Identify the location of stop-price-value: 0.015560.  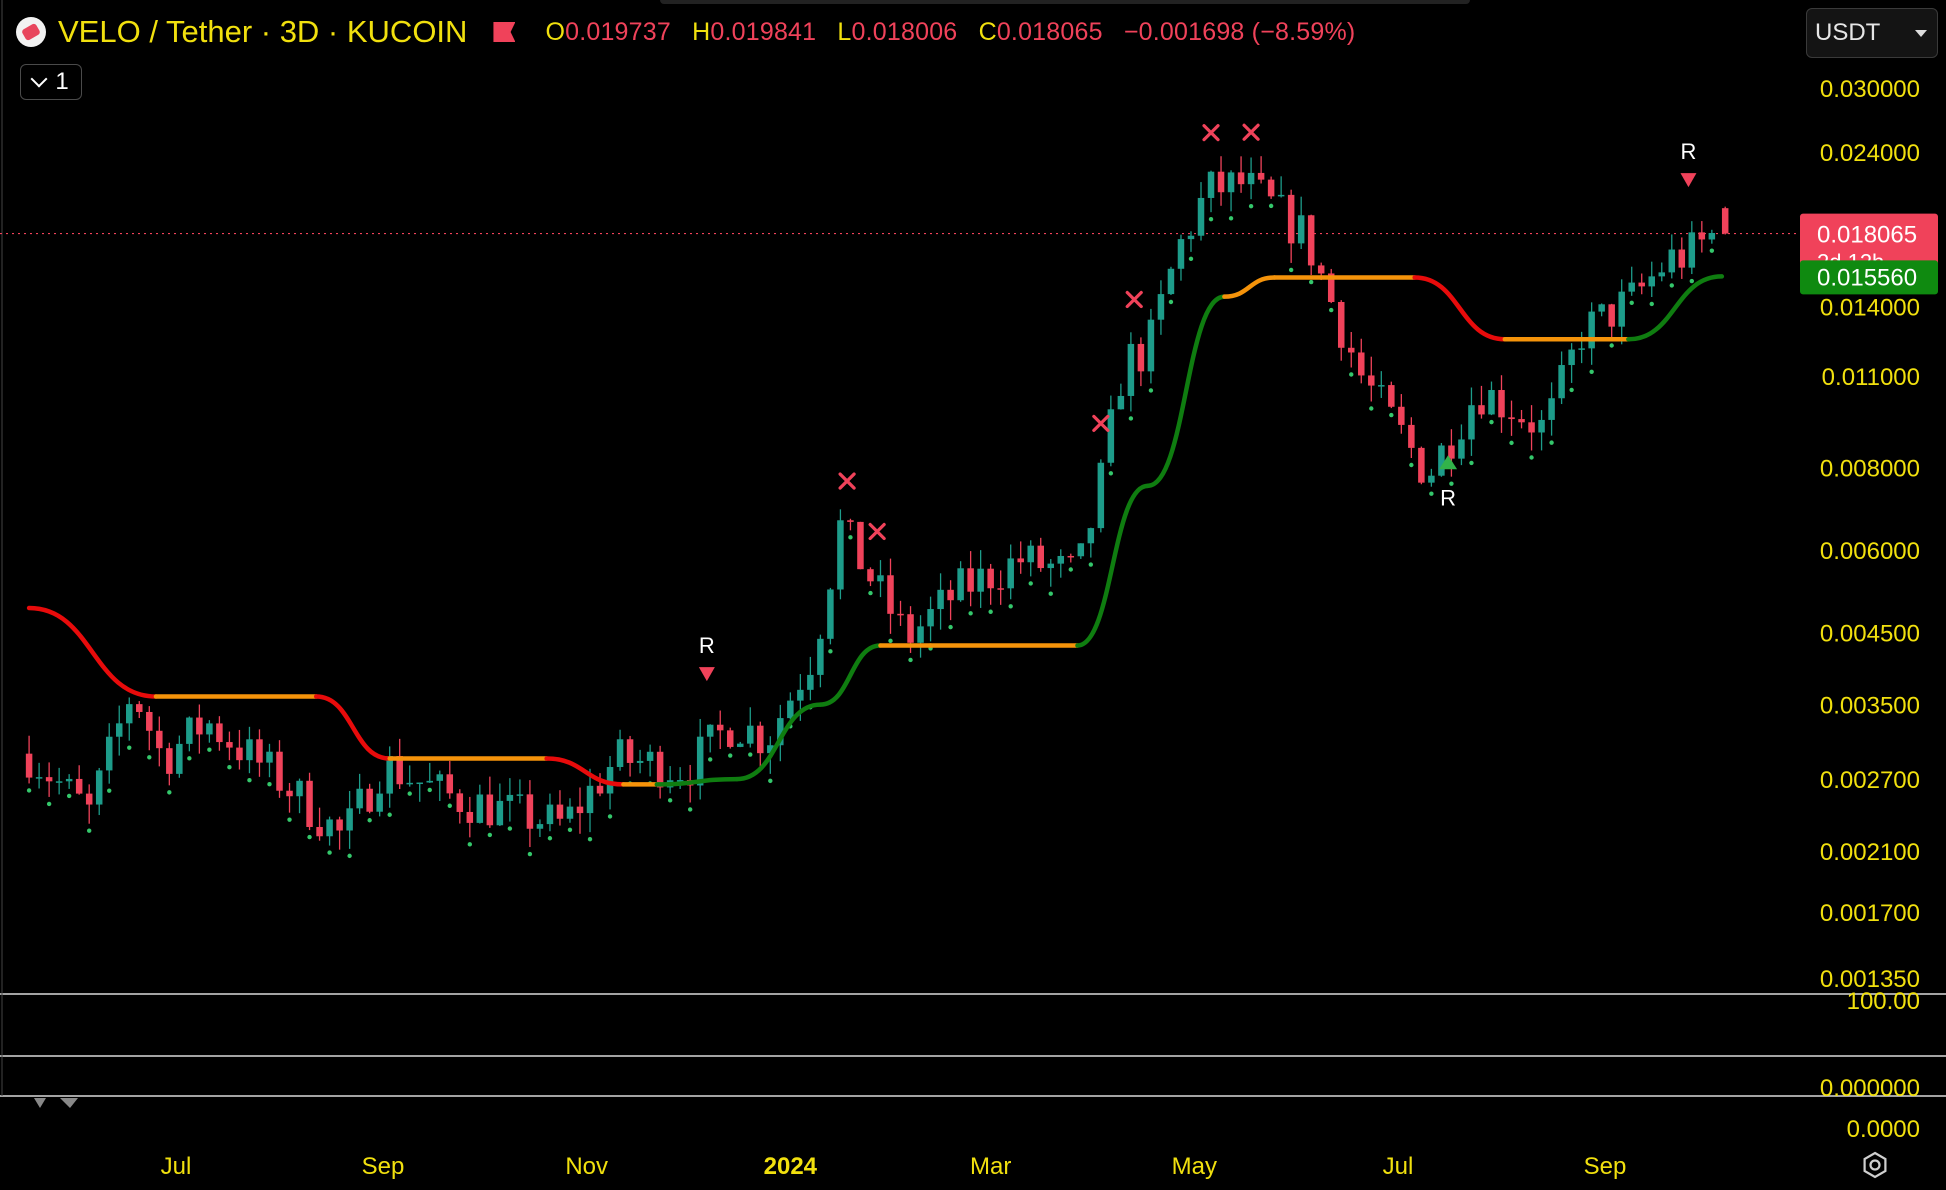
(1867, 277).